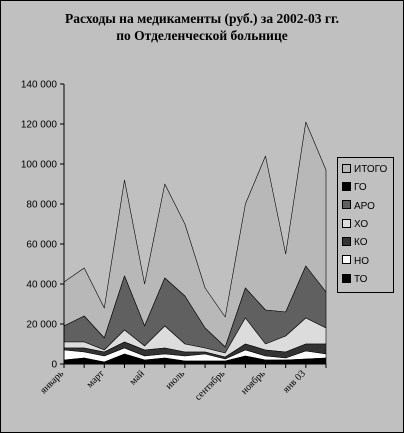 This screenshot has width=404, height=433. What do you see at coordinates (138, 378) in the screenshot?
I see `x-tick-label: май` at bounding box center [138, 378].